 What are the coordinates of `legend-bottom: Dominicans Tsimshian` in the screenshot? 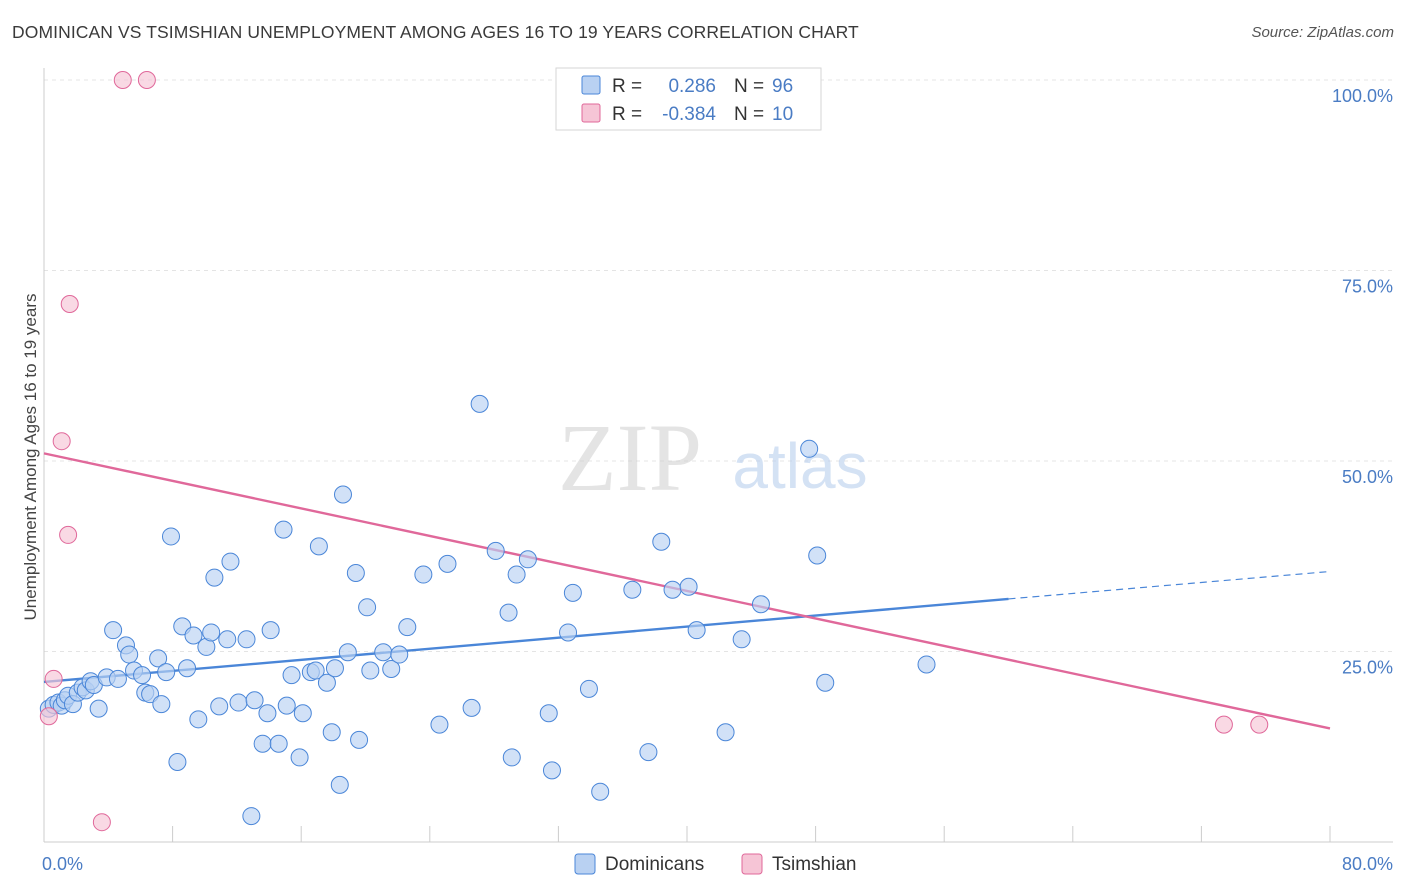 It's located at (715, 864).